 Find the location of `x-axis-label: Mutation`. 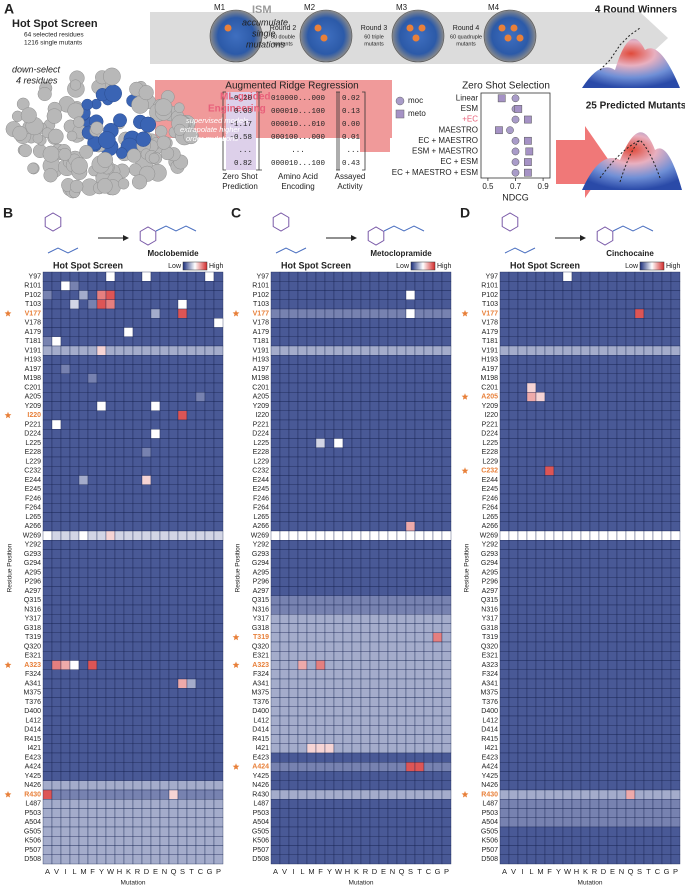

x-axis-label: Mutation is located at coordinates (590, 883).